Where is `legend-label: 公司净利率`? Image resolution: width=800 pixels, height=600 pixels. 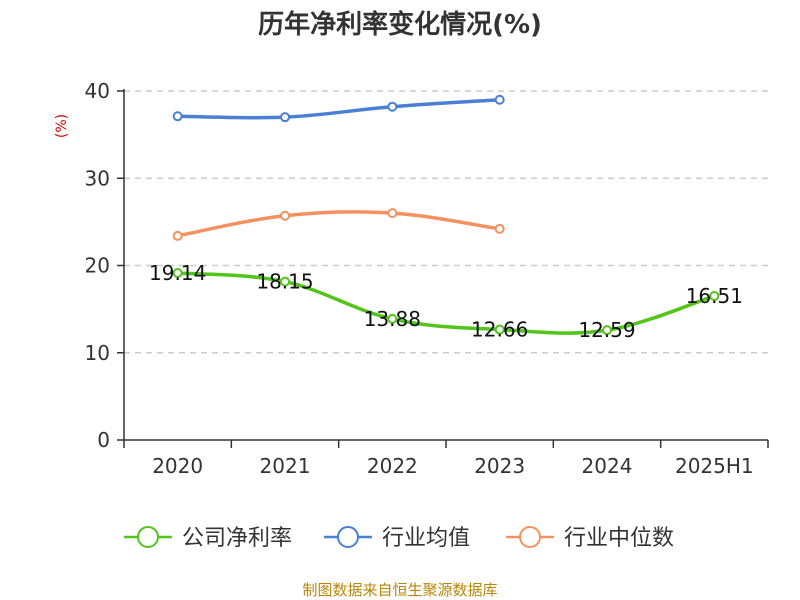 legend-label: 公司净利率 is located at coordinates (237, 538).